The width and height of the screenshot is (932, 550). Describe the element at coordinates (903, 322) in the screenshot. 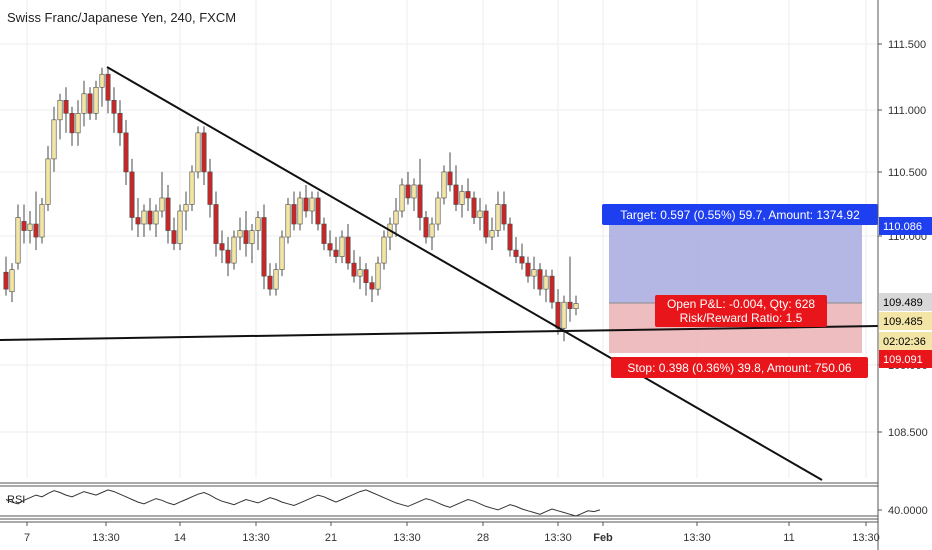

I see `price-tag: 109.485` at that location.